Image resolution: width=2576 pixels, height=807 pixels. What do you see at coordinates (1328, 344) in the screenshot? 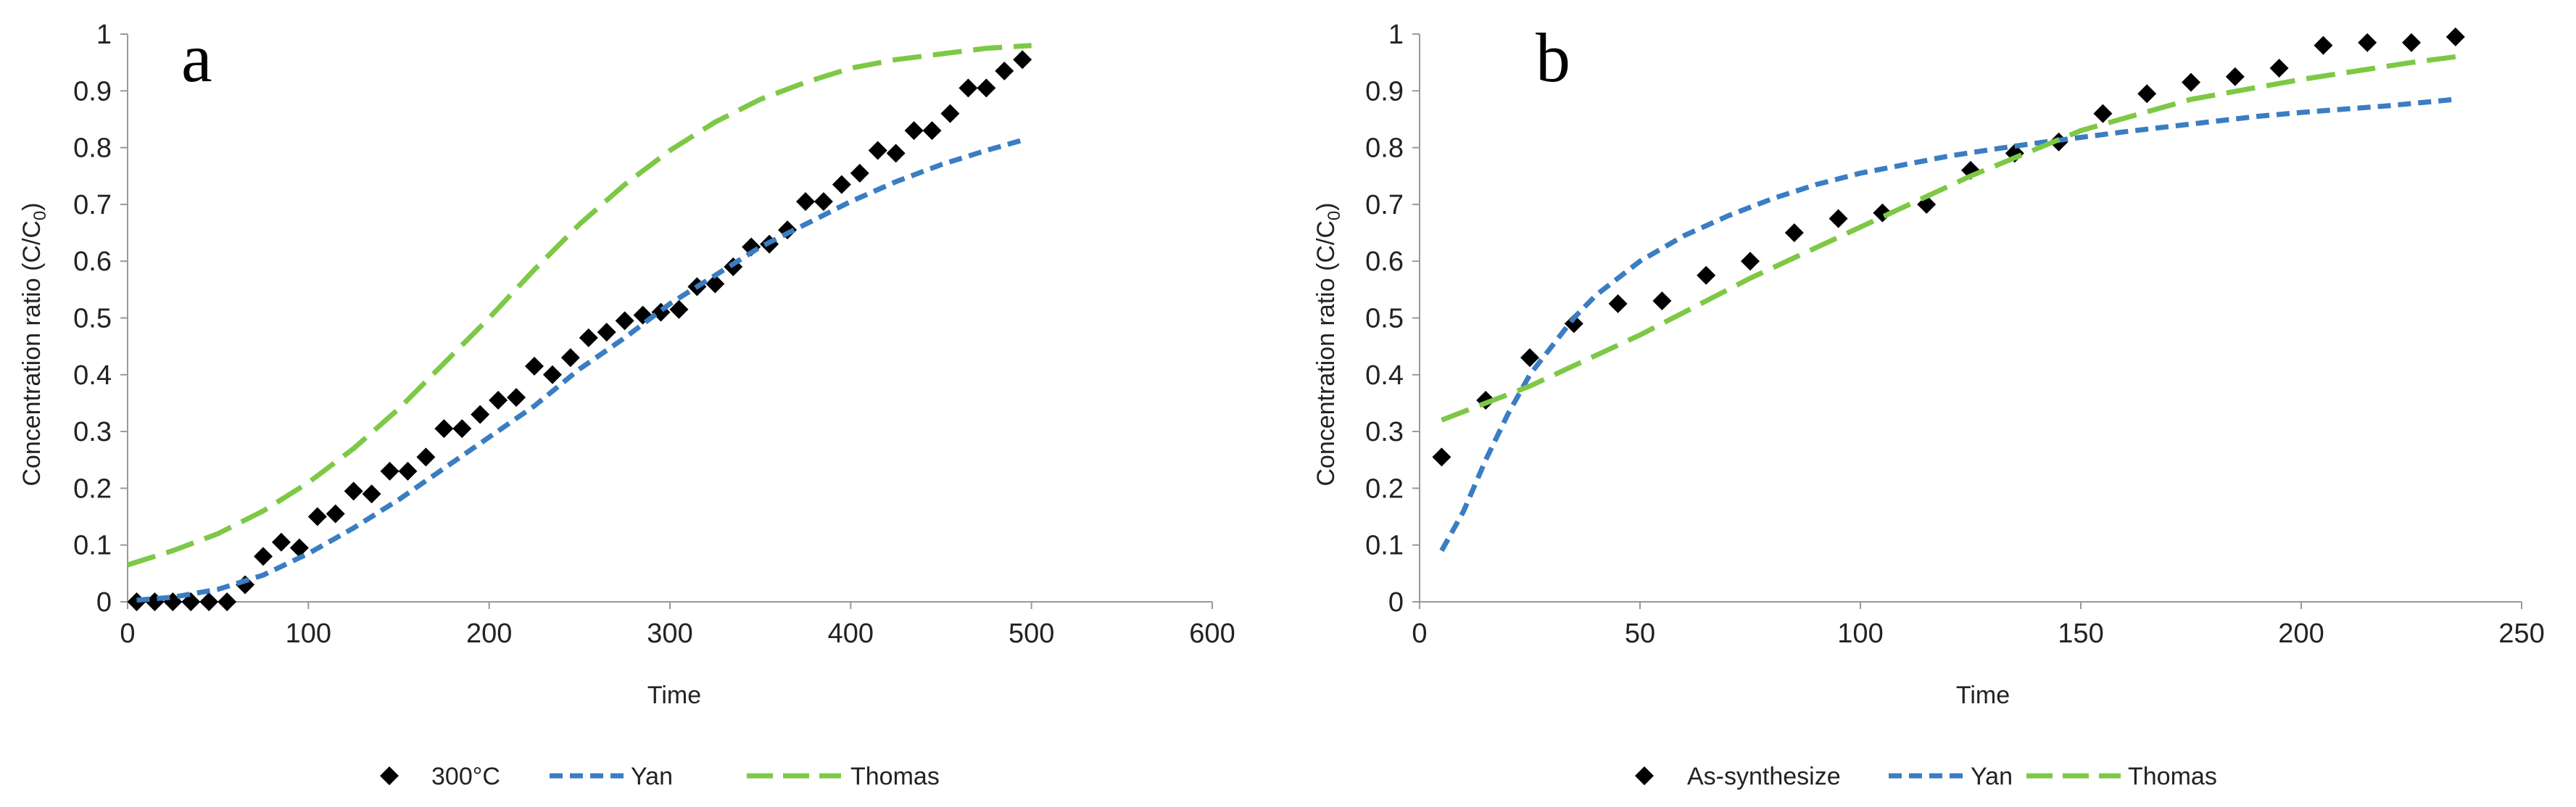
I see `chart-b-y-axis-label: Concentration ratio (C/C0)` at bounding box center [1328, 344].